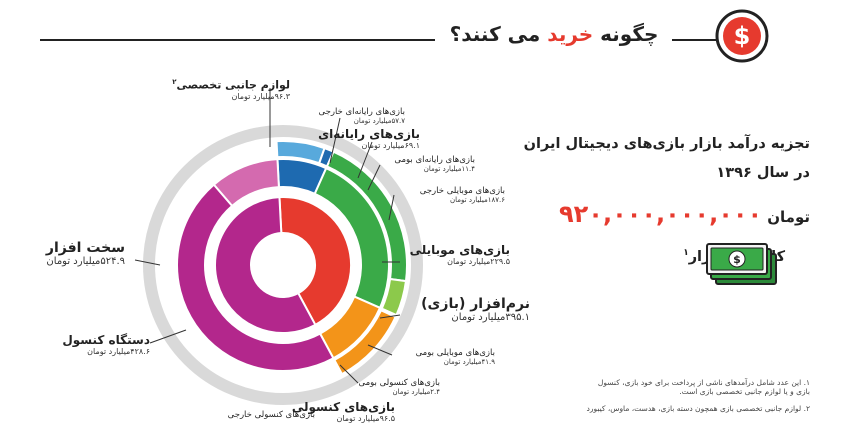 The height and width of the screenshot is (423, 850). I want to click on label-console-local: بازی‌های کنسولی بومی ۲.۴میلیارد تومان, so click(399, 387).